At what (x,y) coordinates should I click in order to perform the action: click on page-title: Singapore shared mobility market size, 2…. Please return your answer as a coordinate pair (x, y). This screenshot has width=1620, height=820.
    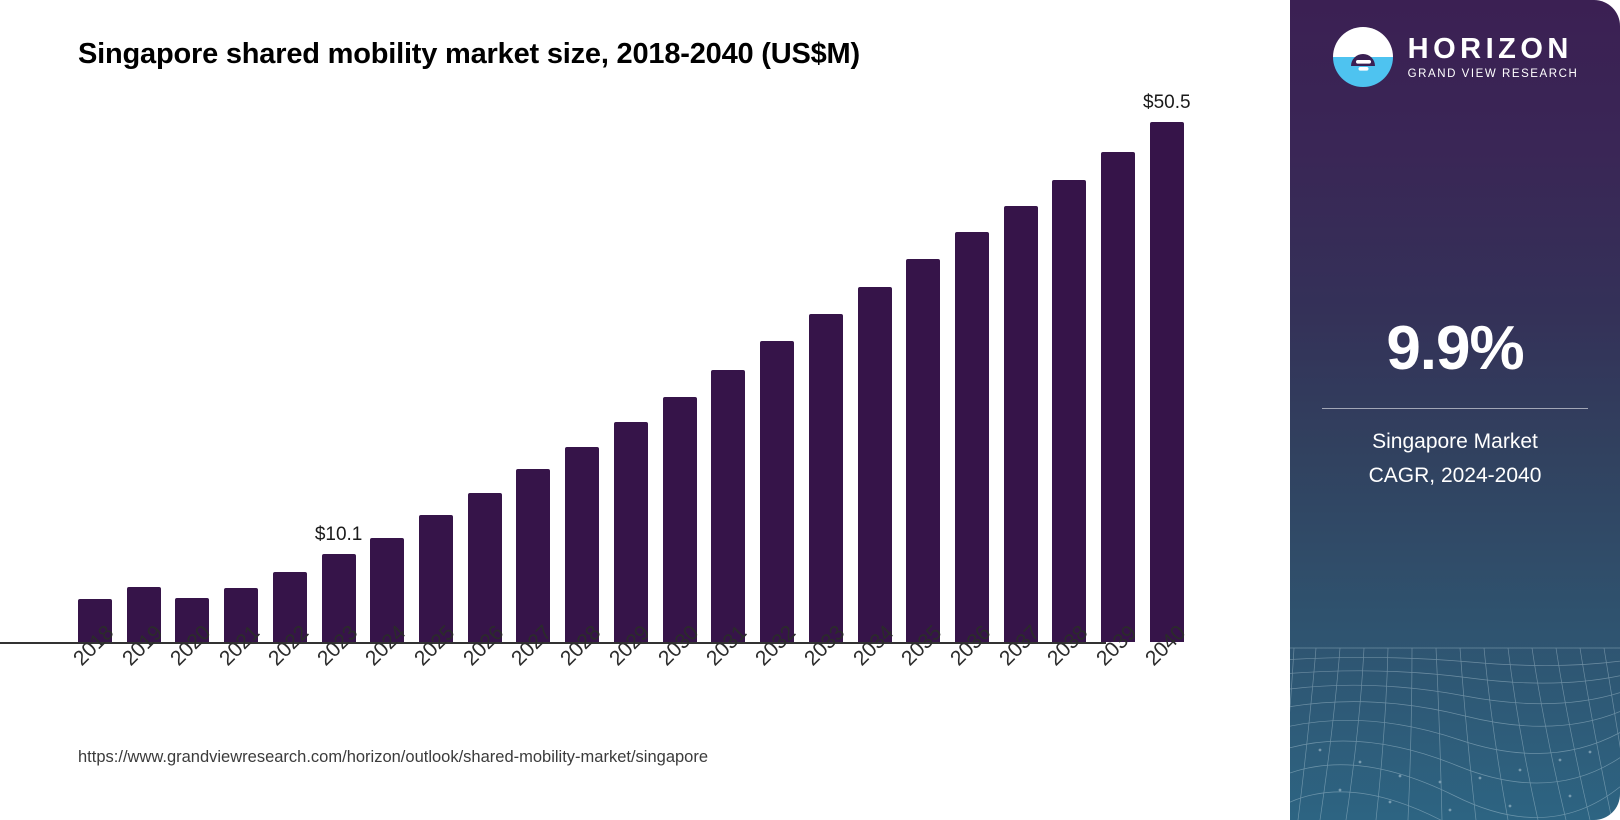
    Looking at the image, I should click on (469, 54).